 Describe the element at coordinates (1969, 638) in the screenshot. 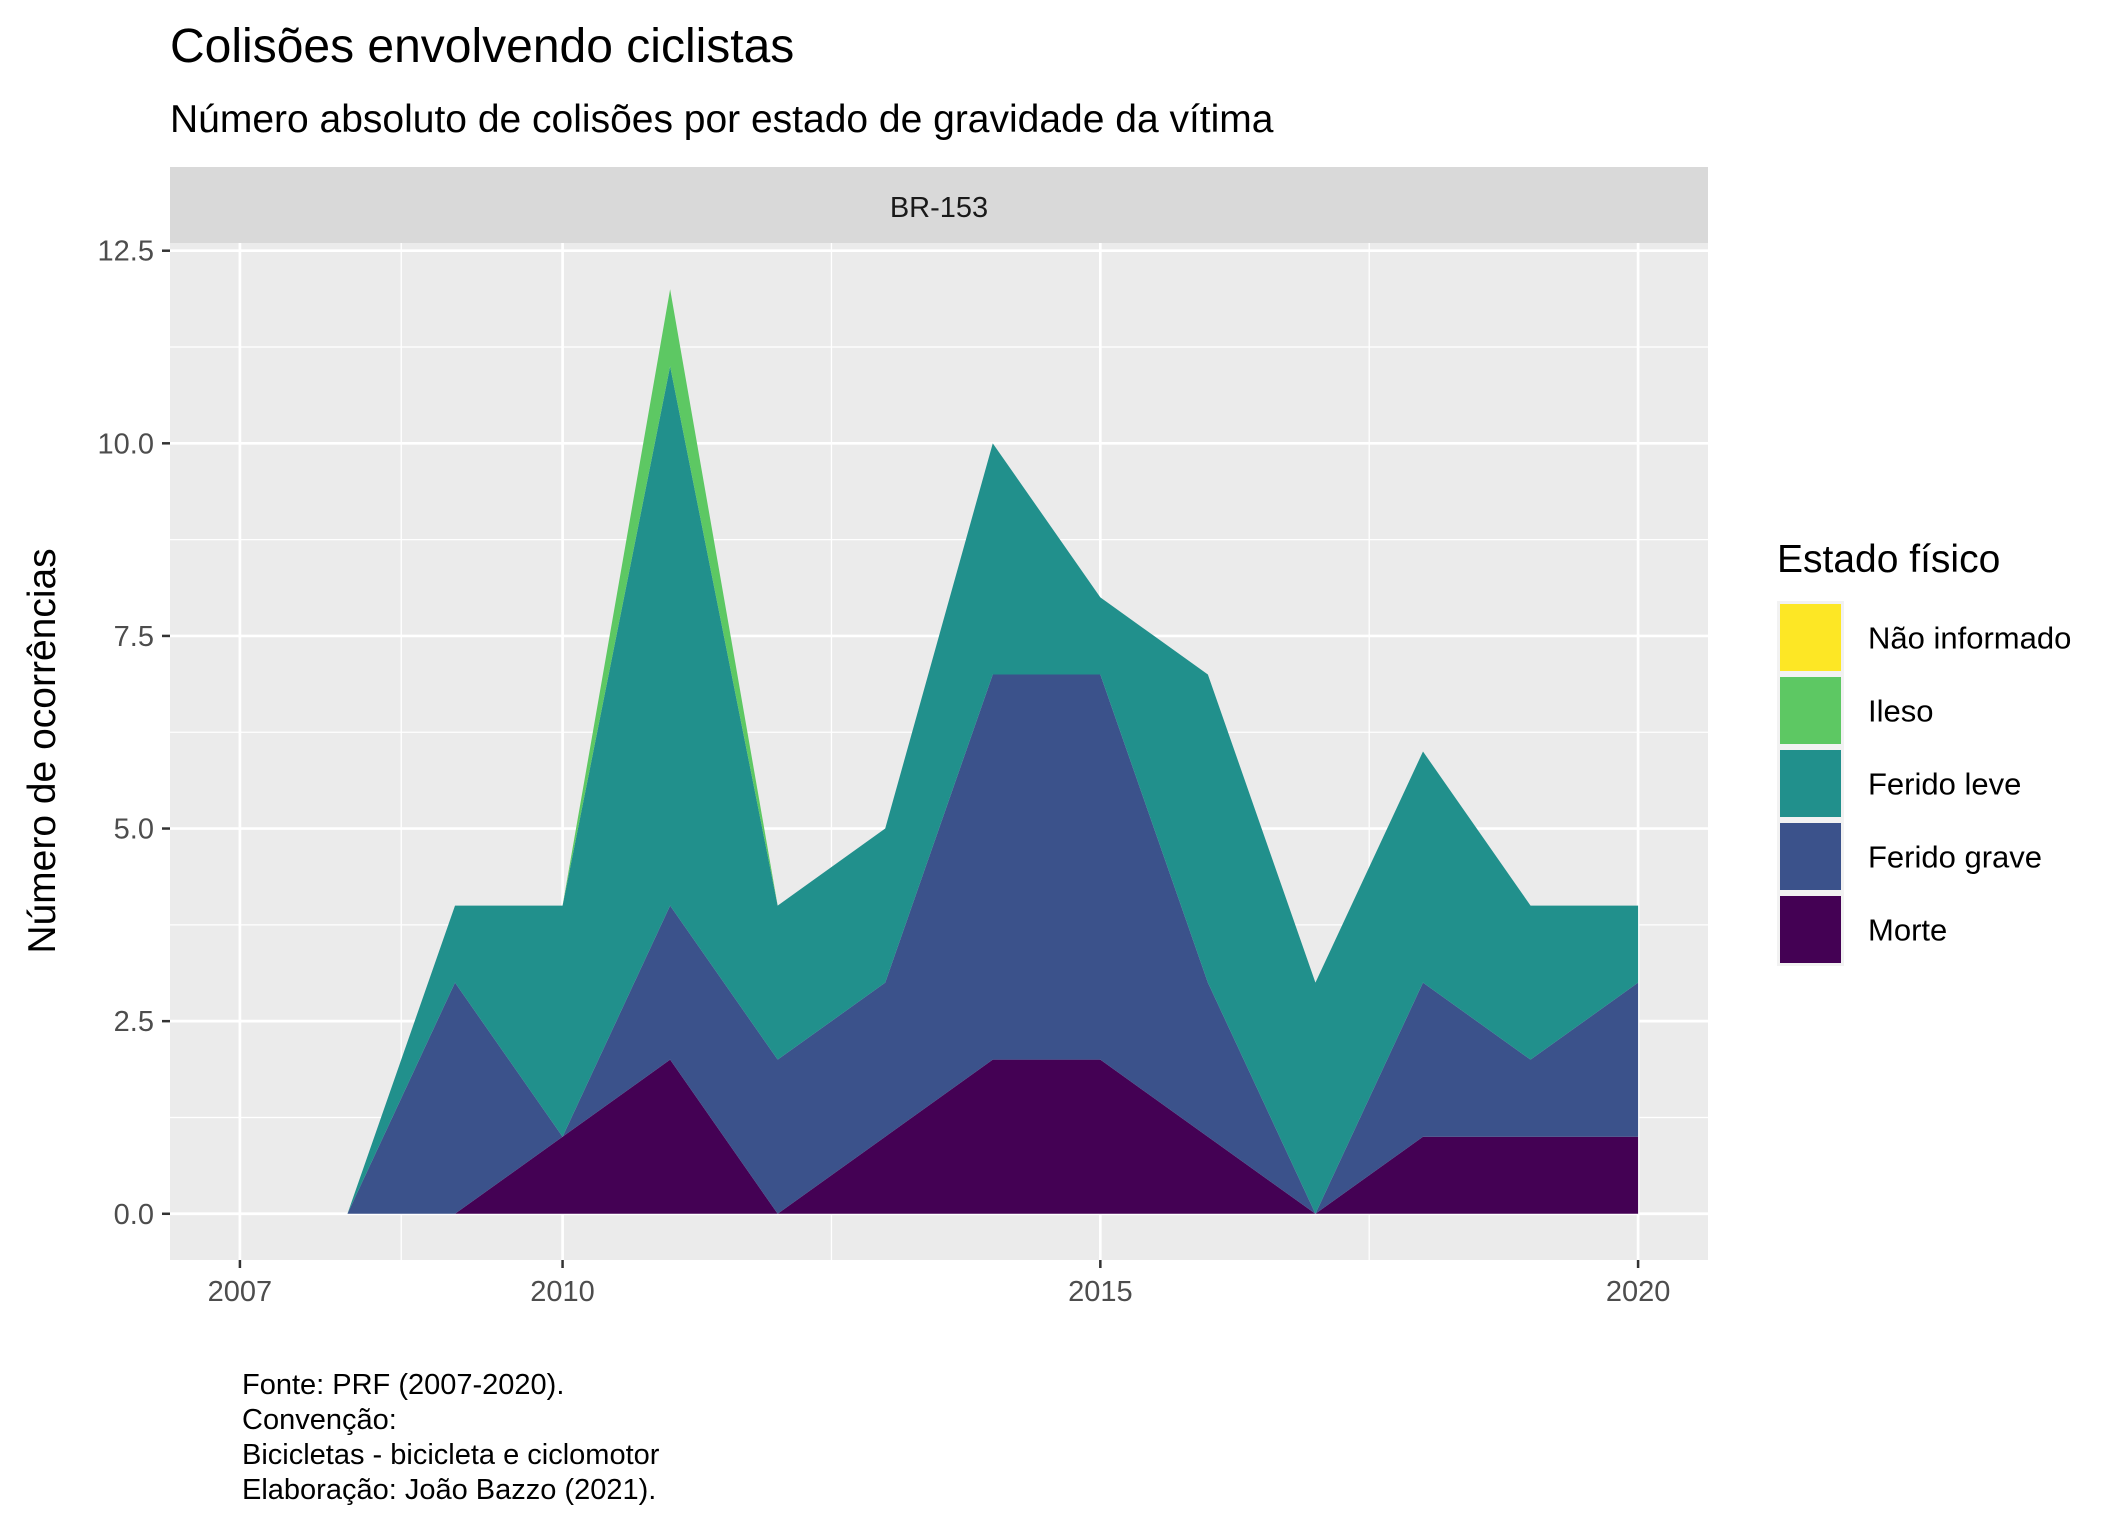

I see `legend-label: Não informado` at that location.